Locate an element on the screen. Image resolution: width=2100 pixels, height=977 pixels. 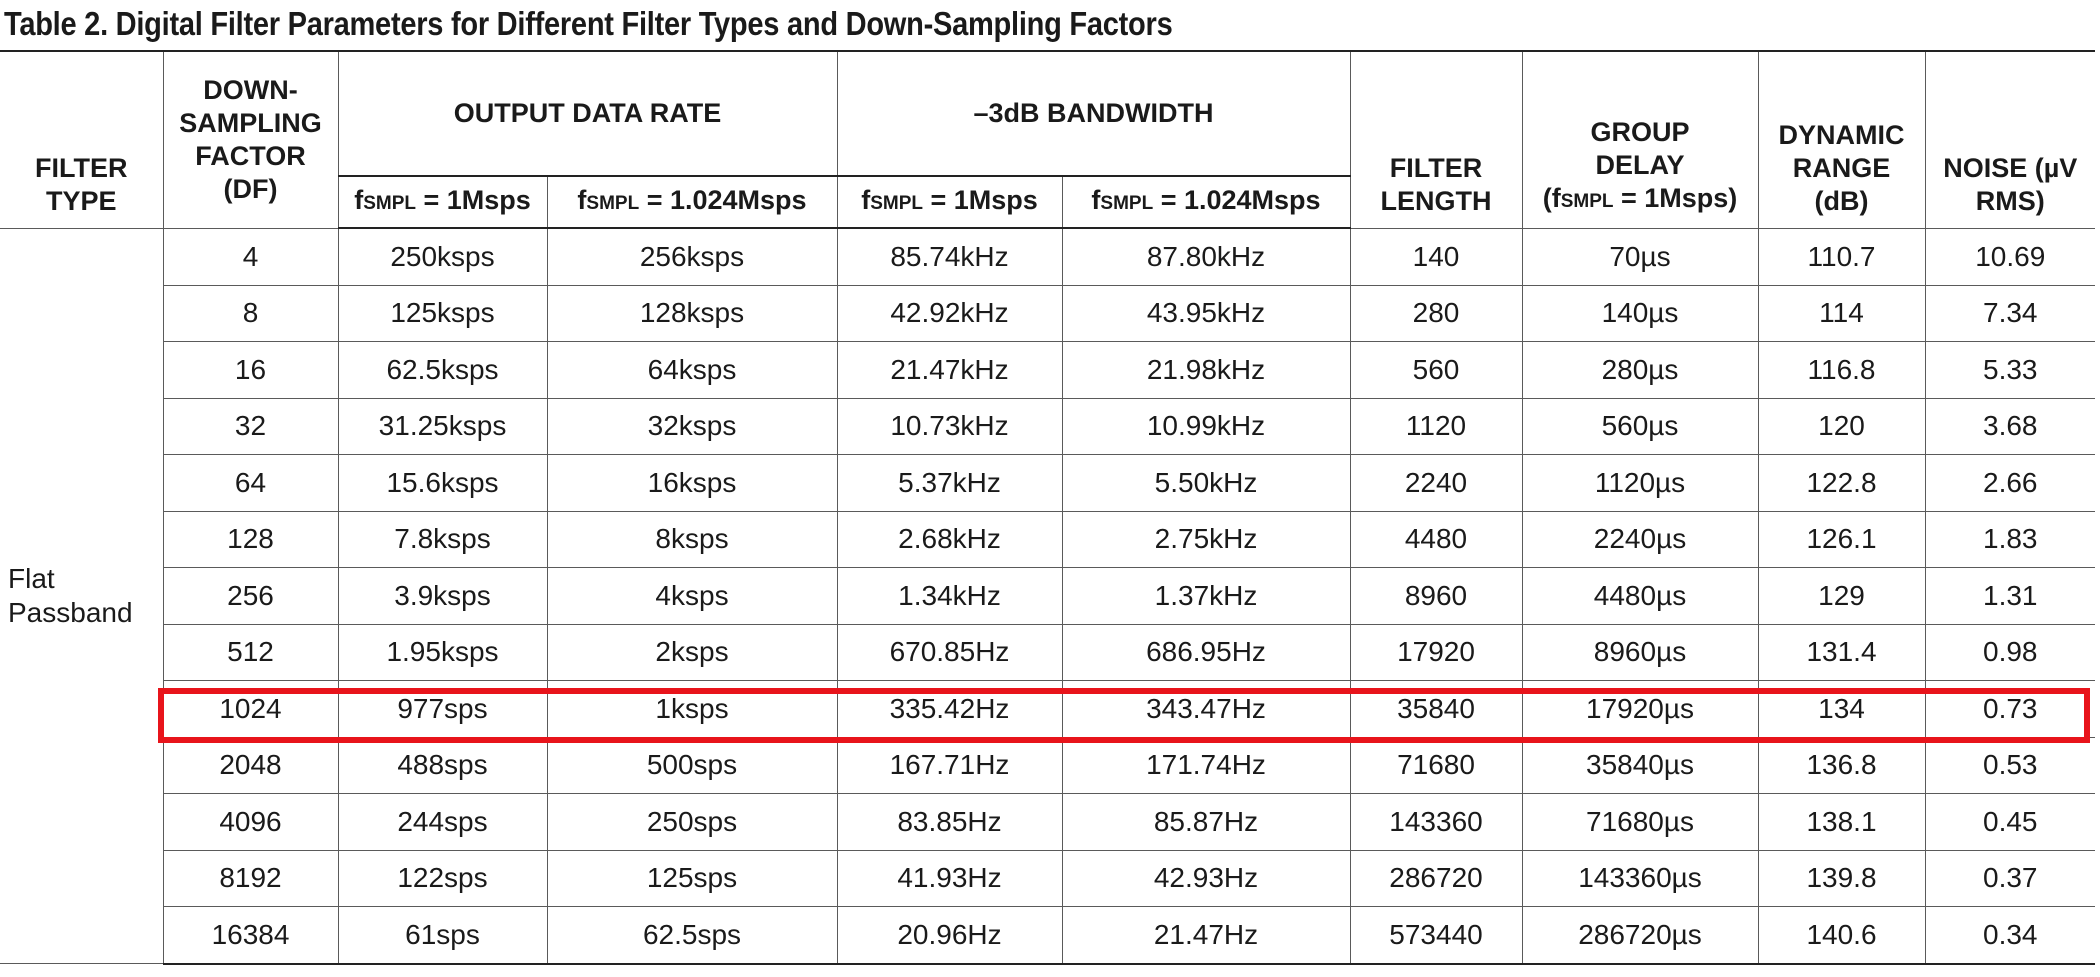
filter-length-cell: 2240 is located at coordinates (1436, 483).